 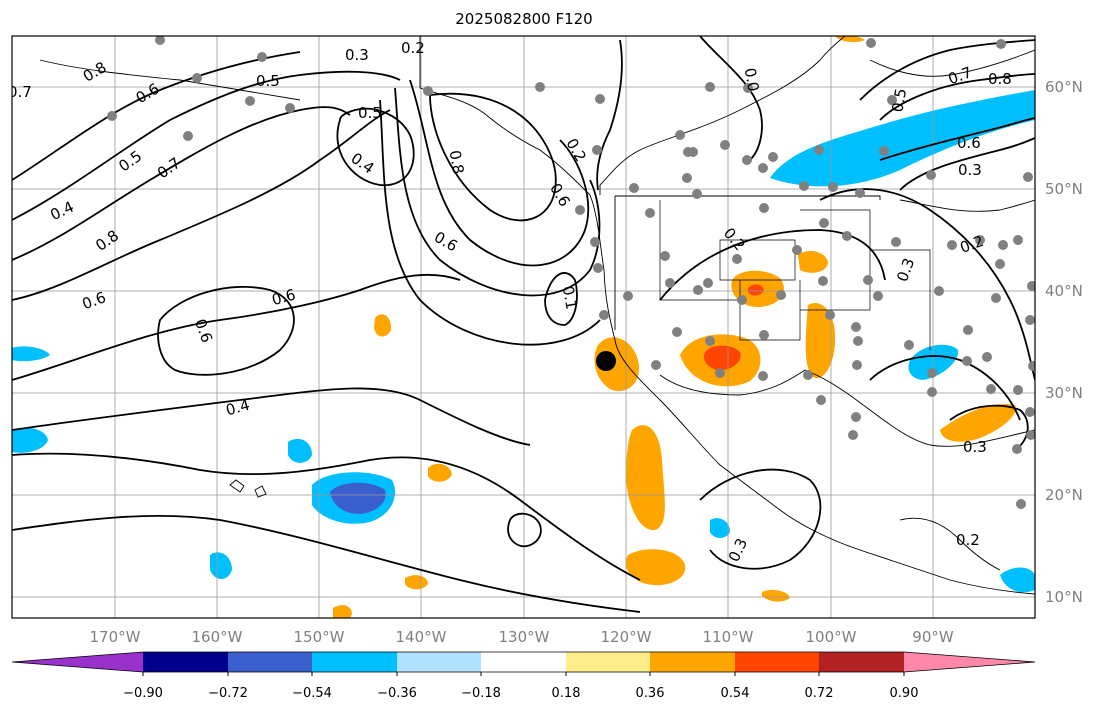 What do you see at coordinates (776, 596) in the screenshot?
I see `shade-orange-small6` at bounding box center [776, 596].